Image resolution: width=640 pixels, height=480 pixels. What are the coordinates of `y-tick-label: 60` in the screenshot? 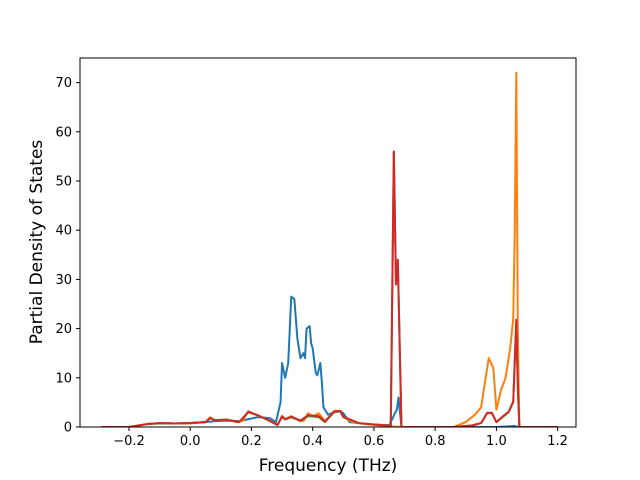 It's located at (63, 132).